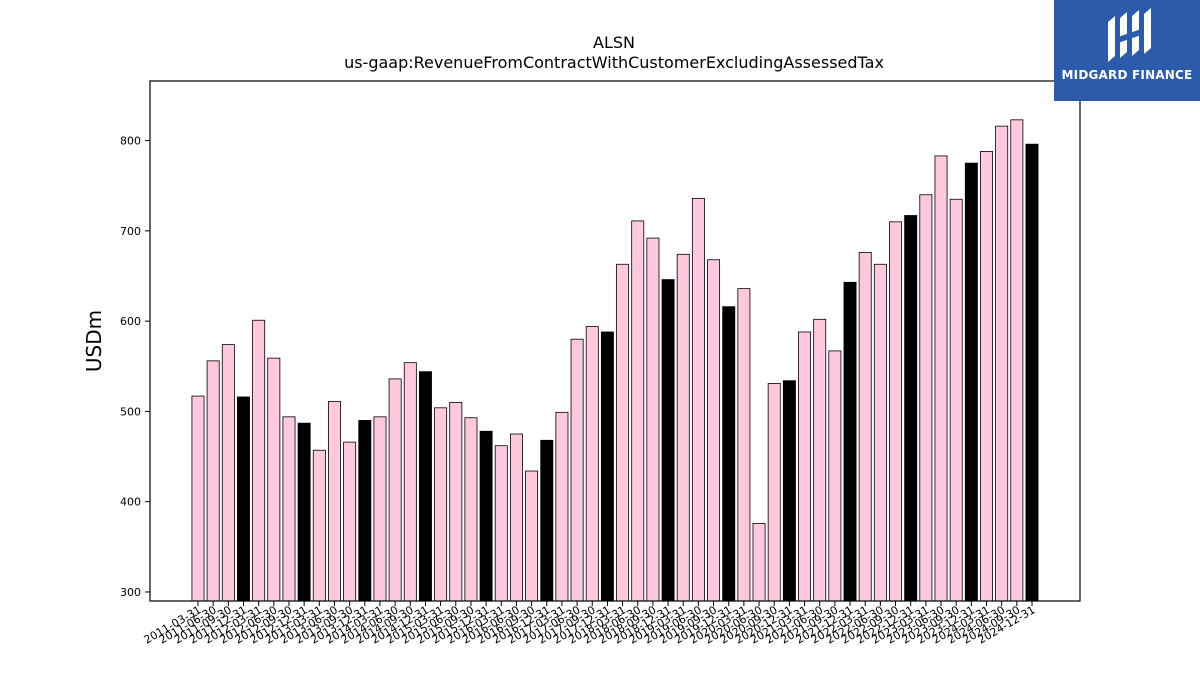 This screenshot has height=675, width=1200. I want to click on y-axis-label: USDm, so click(94, 341).